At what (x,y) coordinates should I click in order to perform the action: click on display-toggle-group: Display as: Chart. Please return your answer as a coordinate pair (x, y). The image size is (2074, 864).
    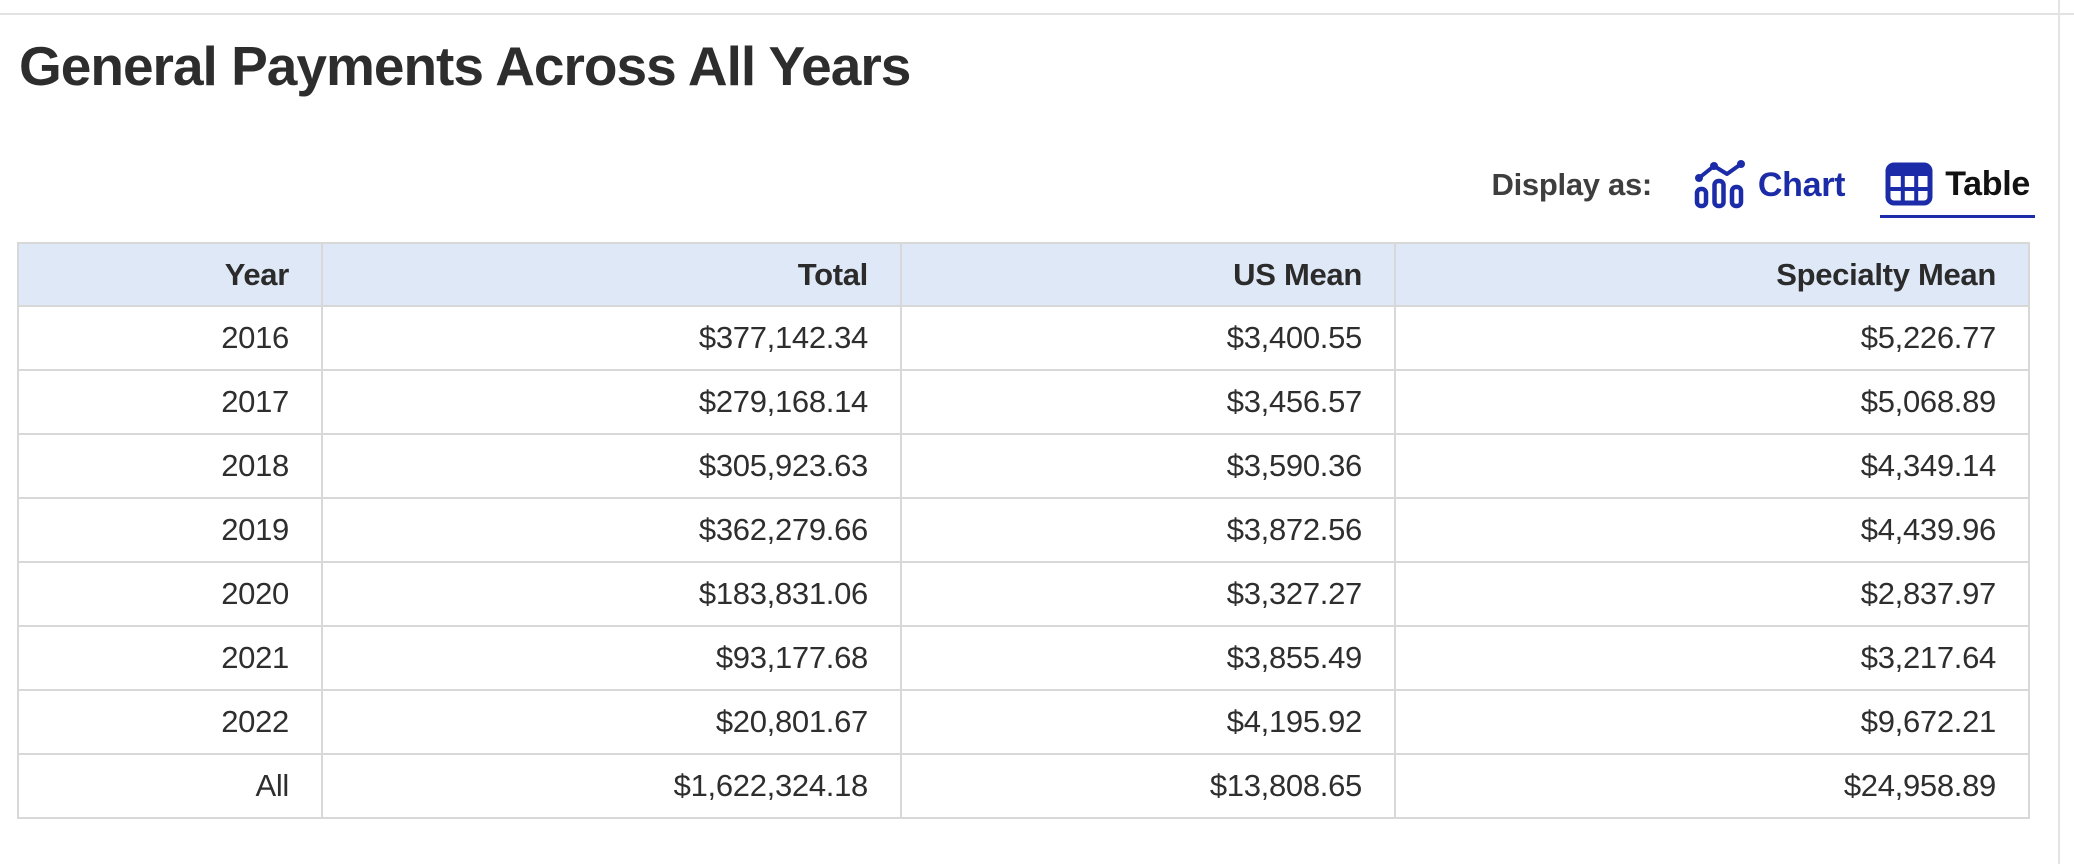
    Looking at the image, I should click on (1763, 186).